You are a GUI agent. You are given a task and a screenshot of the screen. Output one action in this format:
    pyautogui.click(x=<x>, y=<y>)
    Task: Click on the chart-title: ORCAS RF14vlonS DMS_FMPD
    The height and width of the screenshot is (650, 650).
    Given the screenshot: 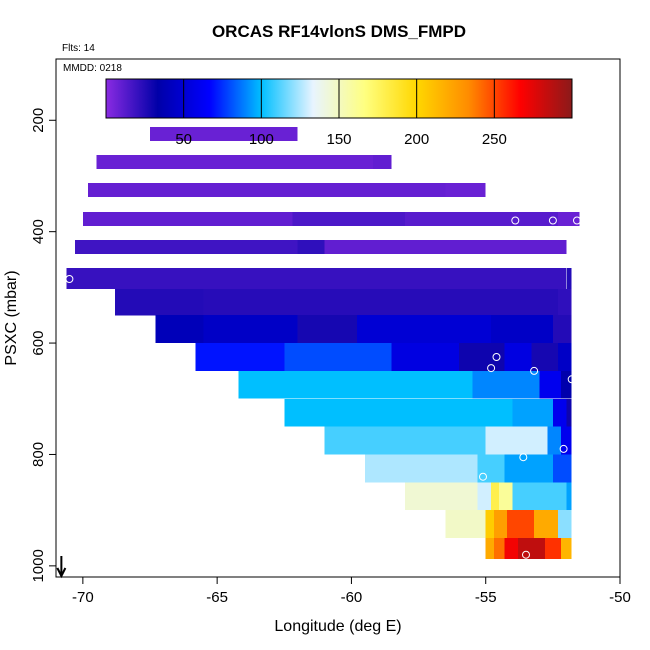 What is the action you would take?
    pyautogui.click(x=339, y=31)
    